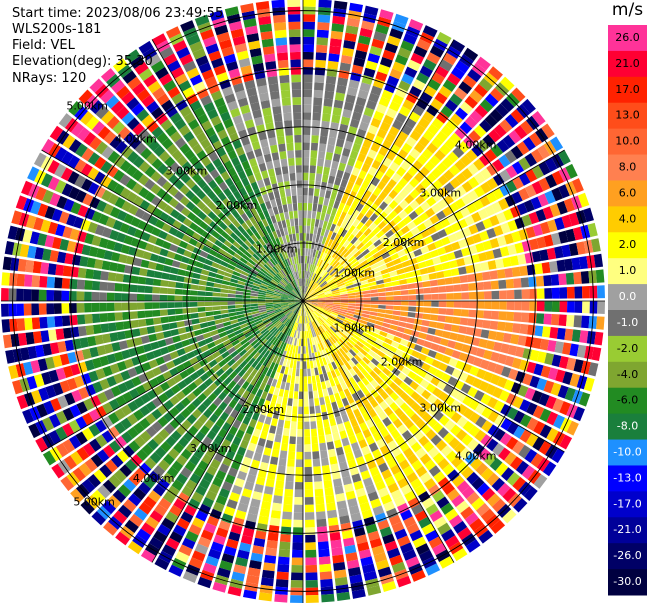 The image size is (647, 607). Describe the element at coordinates (354, 327) in the screenshot. I see `range-ring-label: 1.00km` at that location.